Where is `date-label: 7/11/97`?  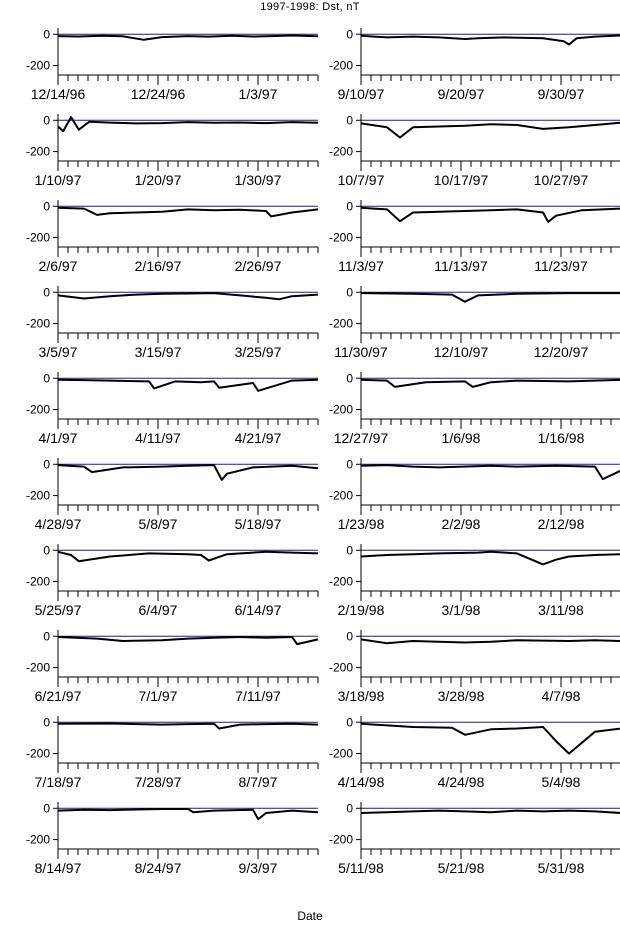 date-label: 7/11/97 is located at coordinates (258, 696).